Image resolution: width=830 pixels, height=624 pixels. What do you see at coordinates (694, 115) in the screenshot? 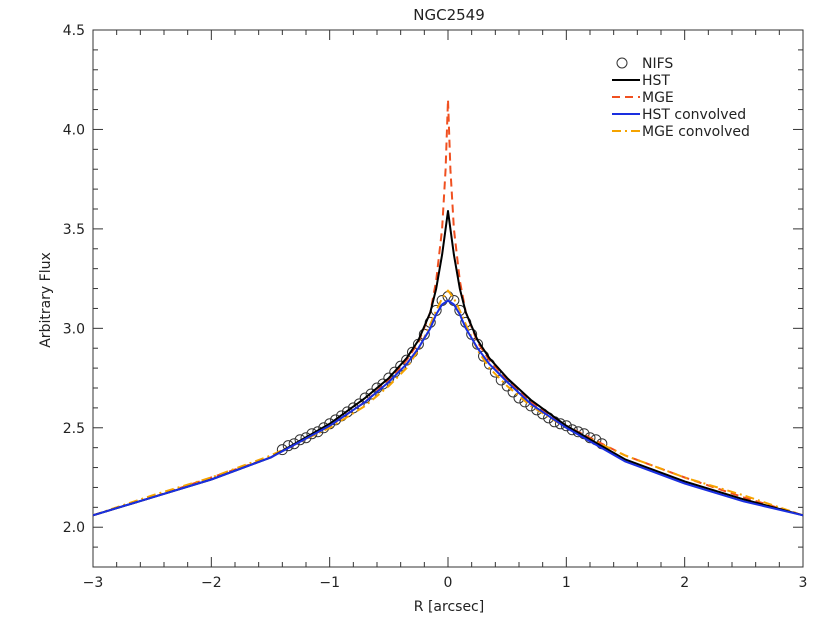
I see `legend-label-hst-convolved: HST convolved` at bounding box center [694, 115].